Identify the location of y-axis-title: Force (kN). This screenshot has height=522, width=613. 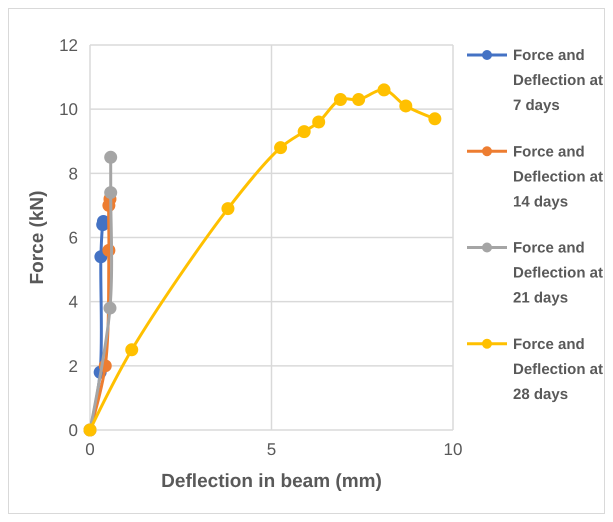
(37, 237).